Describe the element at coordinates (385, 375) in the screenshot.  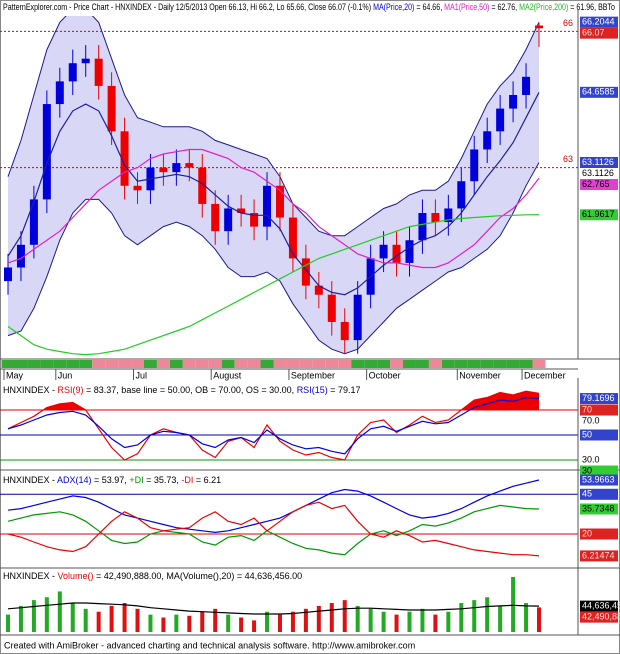
I see `x-tick-label: October` at that location.